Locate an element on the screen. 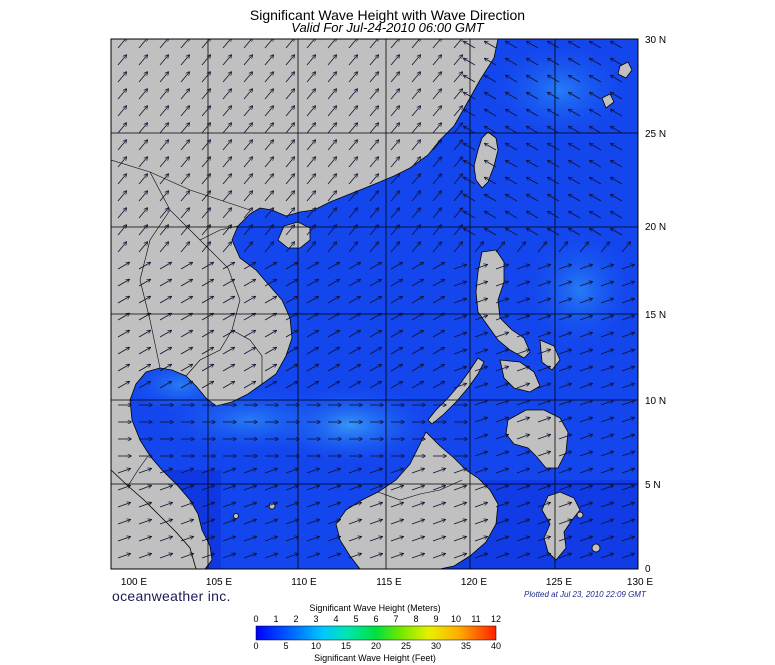 Image resolution: width=775 pixels, height=665 pixels. lat-label-25: 25 N is located at coordinates (655, 134).